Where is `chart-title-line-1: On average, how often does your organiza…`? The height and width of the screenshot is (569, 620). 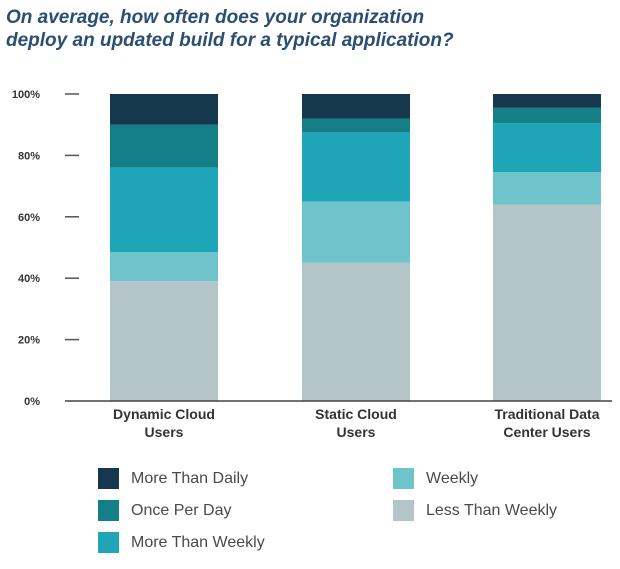 chart-title-line-1: On average, how often does your organiza… is located at coordinates (215, 17).